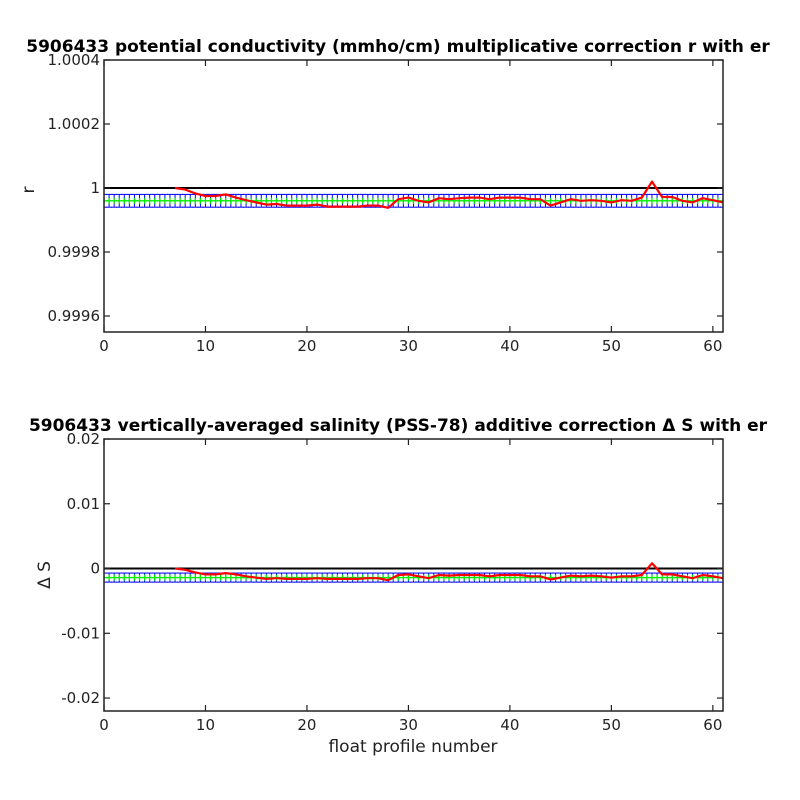 The height and width of the screenshot is (800, 800). Describe the element at coordinates (74, 316) in the screenshot. I see `y-tick-label: 0.9996` at that location.